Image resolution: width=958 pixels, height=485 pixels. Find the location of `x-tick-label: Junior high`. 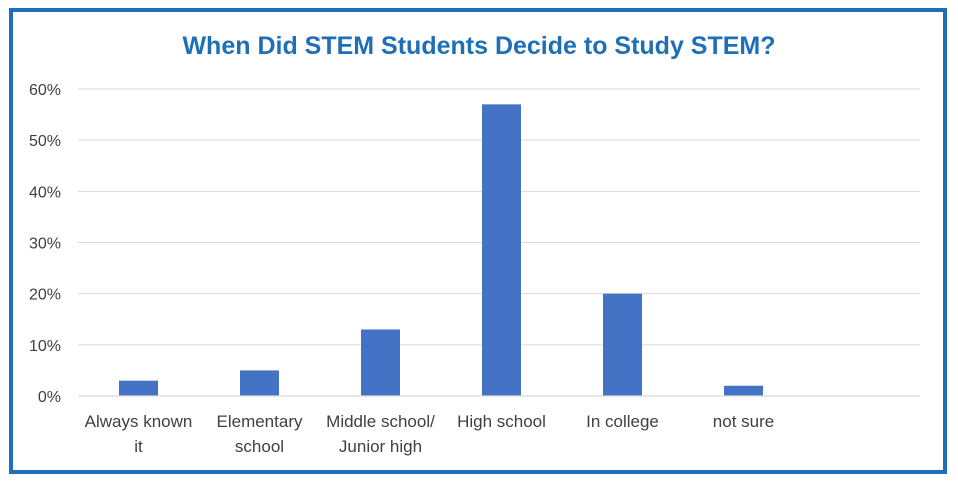

x-tick-label: Junior high is located at coordinates (380, 446).